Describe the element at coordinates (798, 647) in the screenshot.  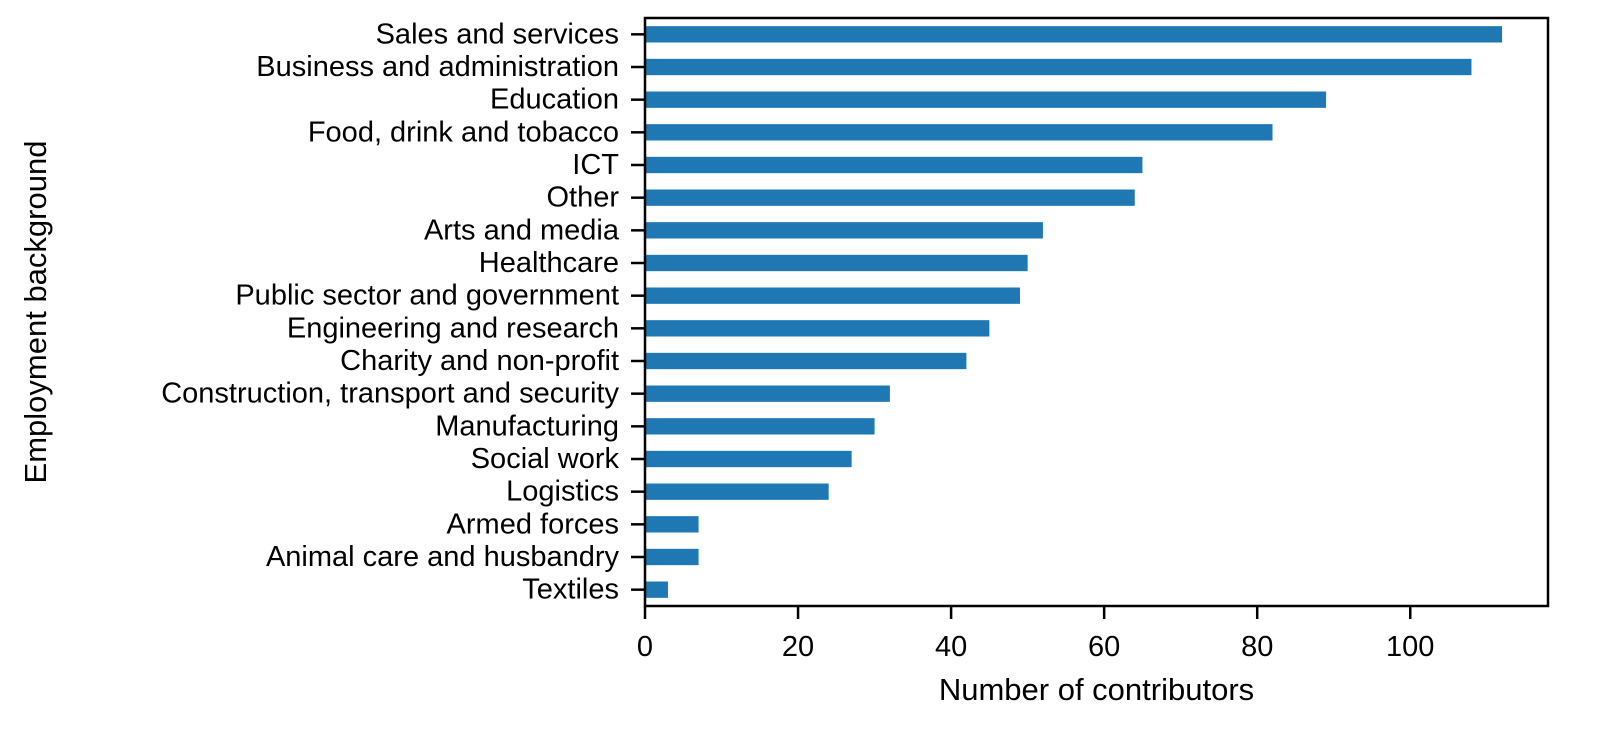
I see `x-tick-label: 20` at that location.